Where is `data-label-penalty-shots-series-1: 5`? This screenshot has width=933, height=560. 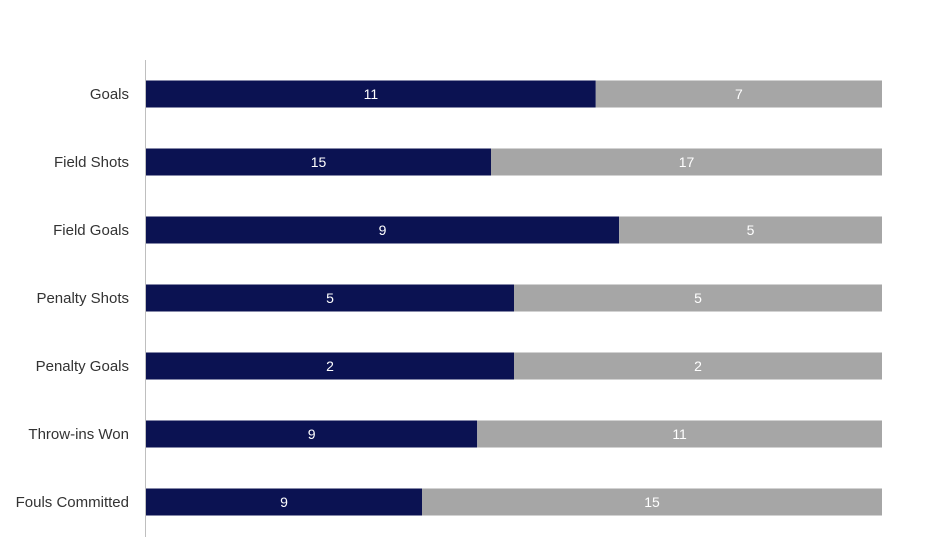 data-label-penalty-shots-series-1: 5 is located at coordinates (330, 298).